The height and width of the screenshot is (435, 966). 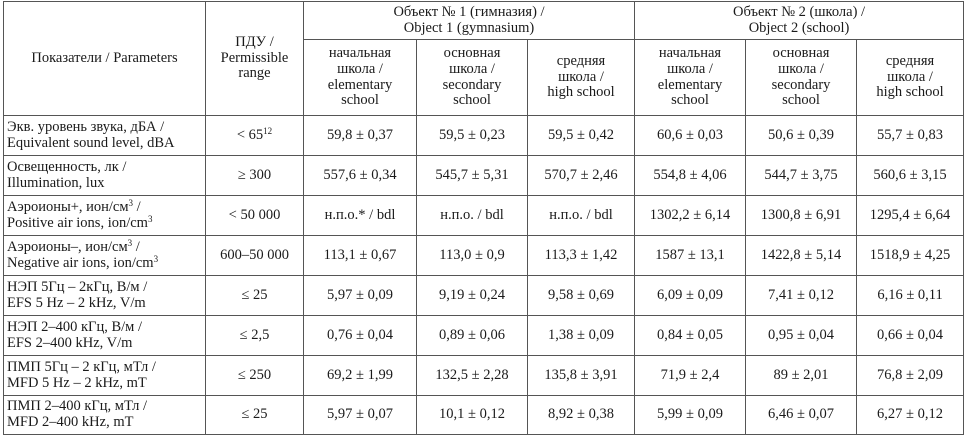 I want to click on value-cell: 0,95 ± 0,04, so click(x=801, y=335).